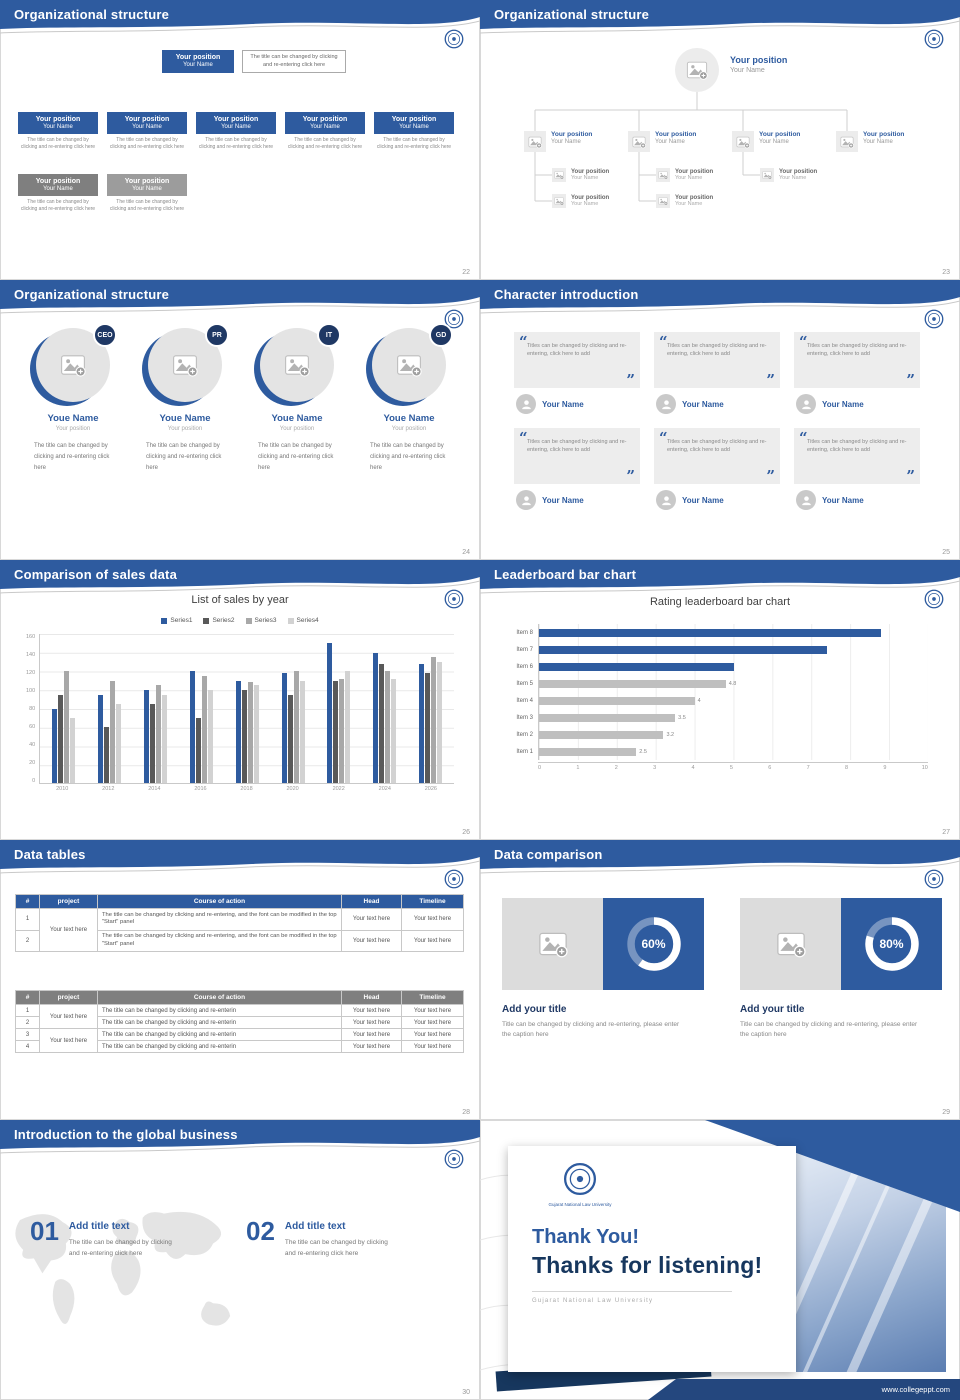 The image size is (960, 1400). What do you see at coordinates (307, 620) in the screenshot?
I see `legend-label: Series4` at bounding box center [307, 620].